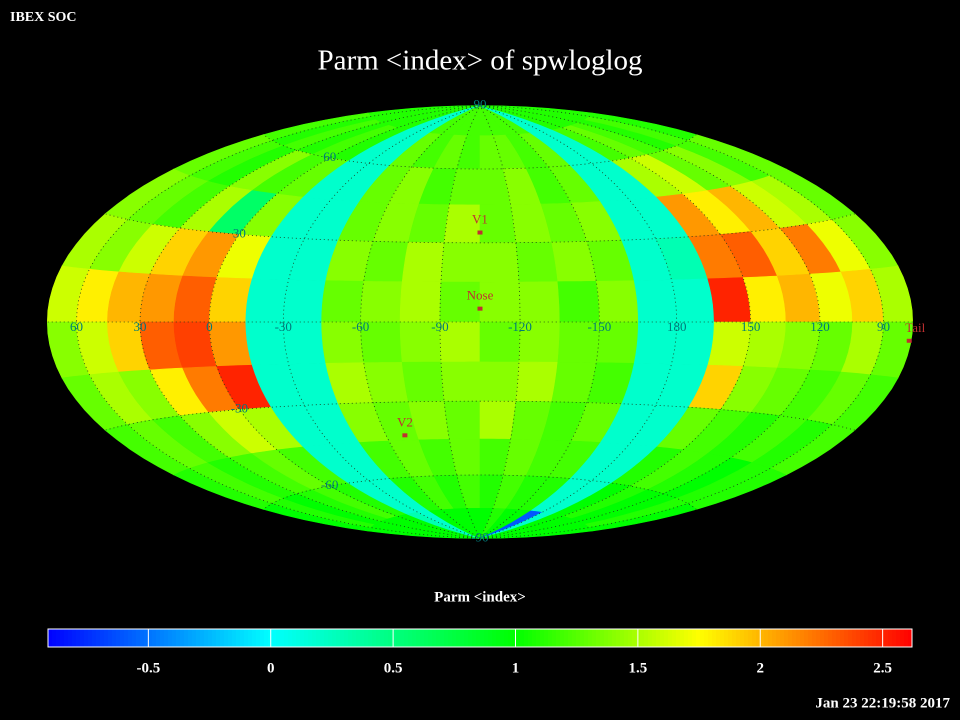 This screenshot has width=960, height=720. What do you see at coordinates (500, 322) in the screenshot?
I see `meridian-line` at bounding box center [500, 322].